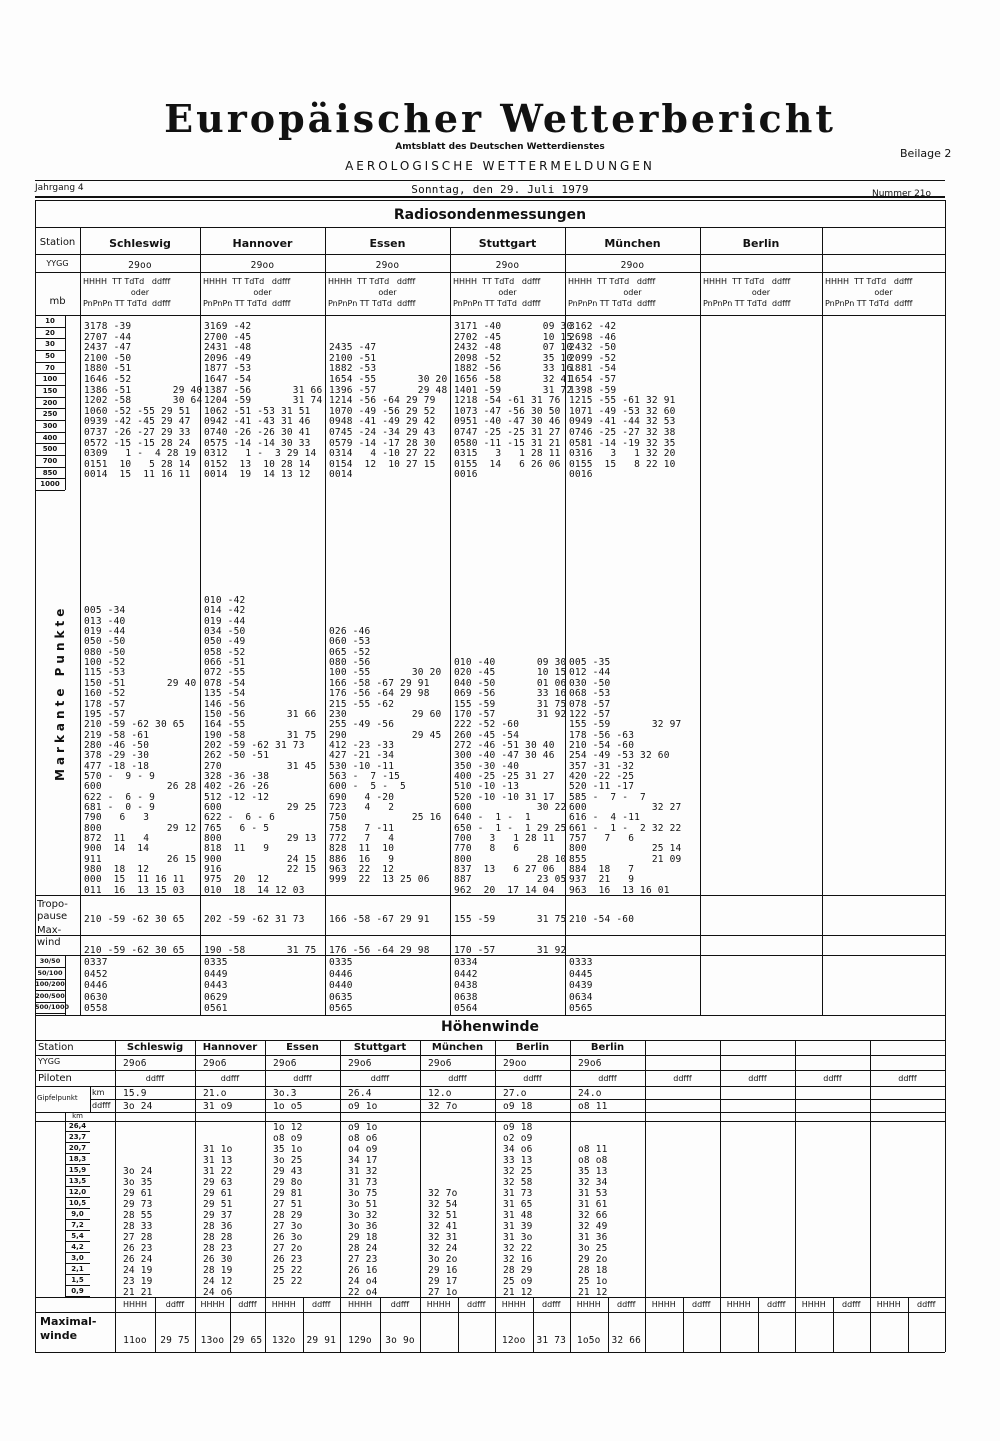  What do you see at coordinates (288, 1204) in the screenshot?
I see `upper-wind: 27 51` at bounding box center [288, 1204].